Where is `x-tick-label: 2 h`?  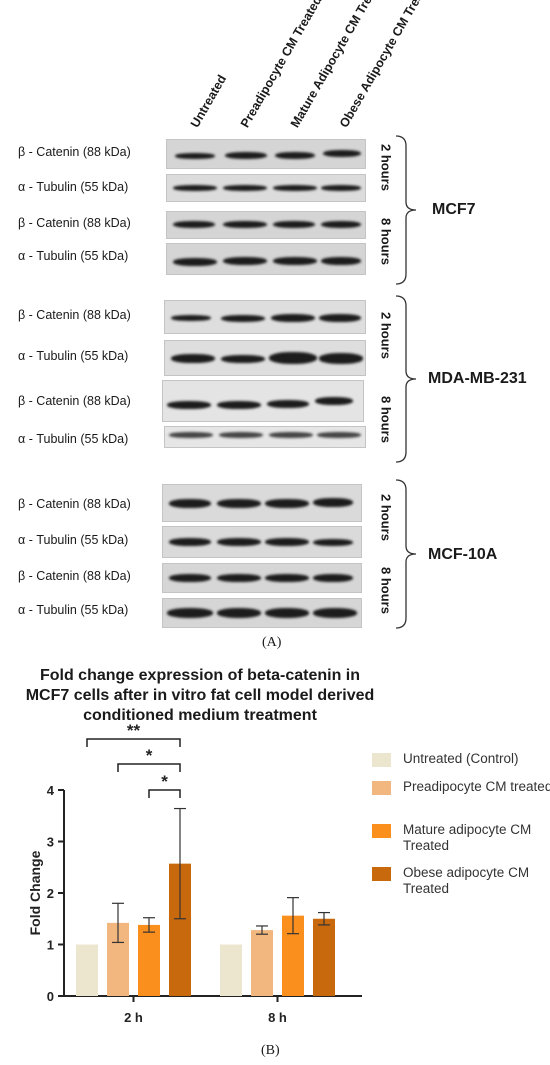 x-tick-label: 2 h is located at coordinates (133, 1017).